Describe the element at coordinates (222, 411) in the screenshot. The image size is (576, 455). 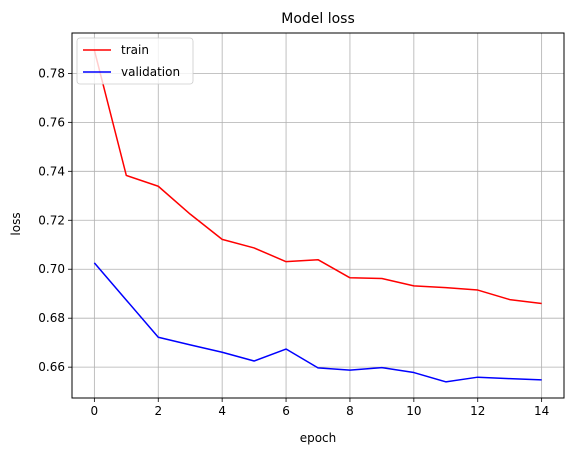
I see `x-tick-label: 4` at that location.